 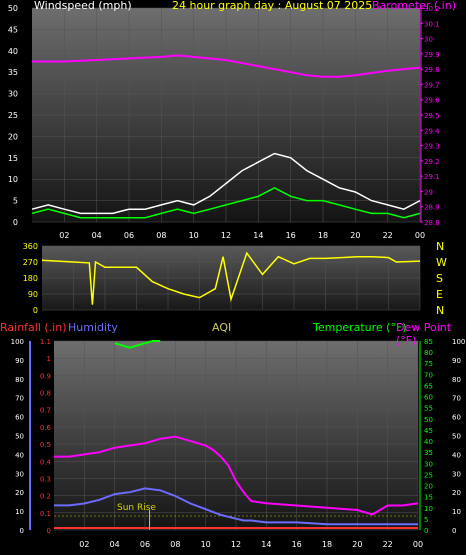 What do you see at coordinates (323, 235) in the screenshot?
I see `hour-tick-label: 18` at bounding box center [323, 235].